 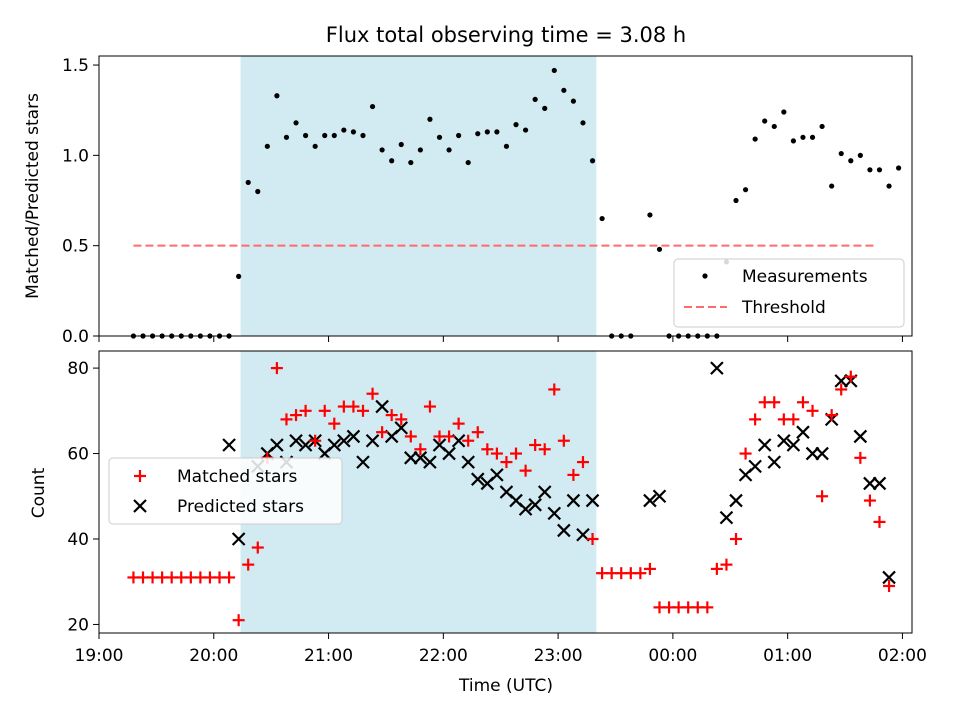 I want to click on top-legend-box, so click(x=789, y=293).